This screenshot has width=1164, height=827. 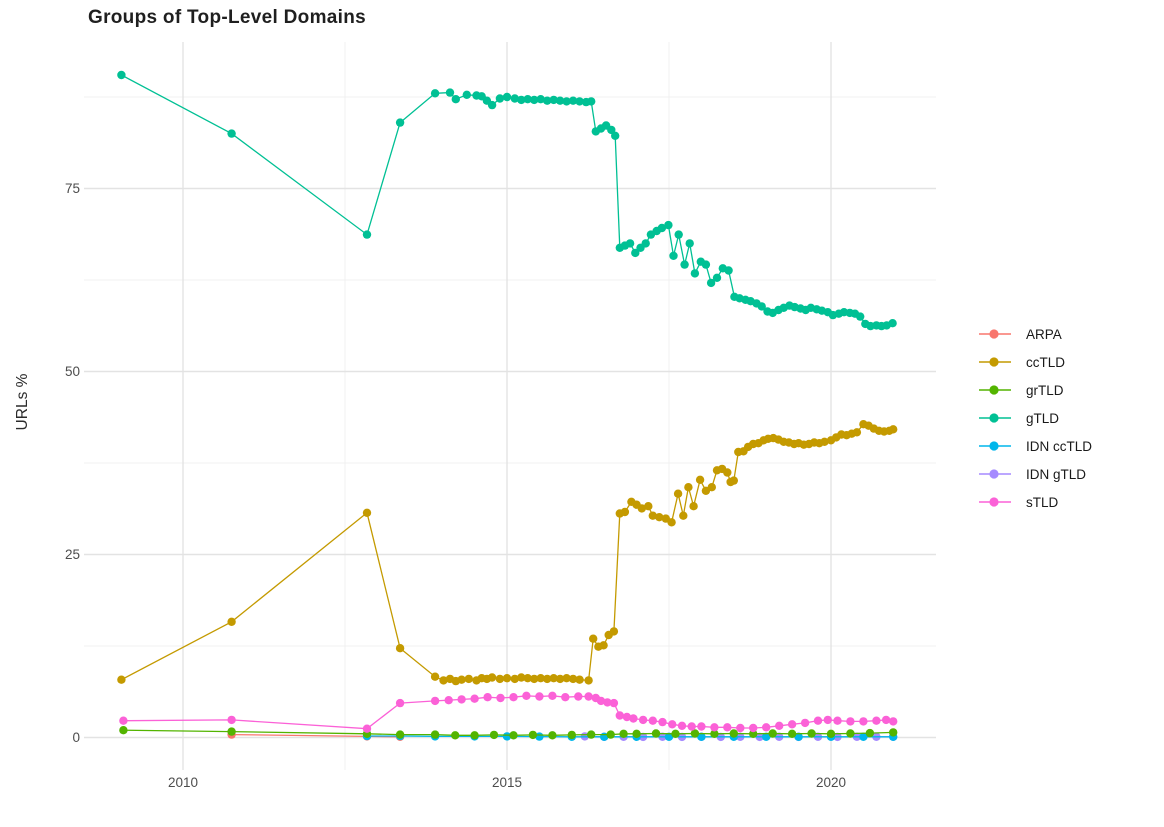 I want to click on legend-item-label: ccTLD, so click(x=1046, y=362).